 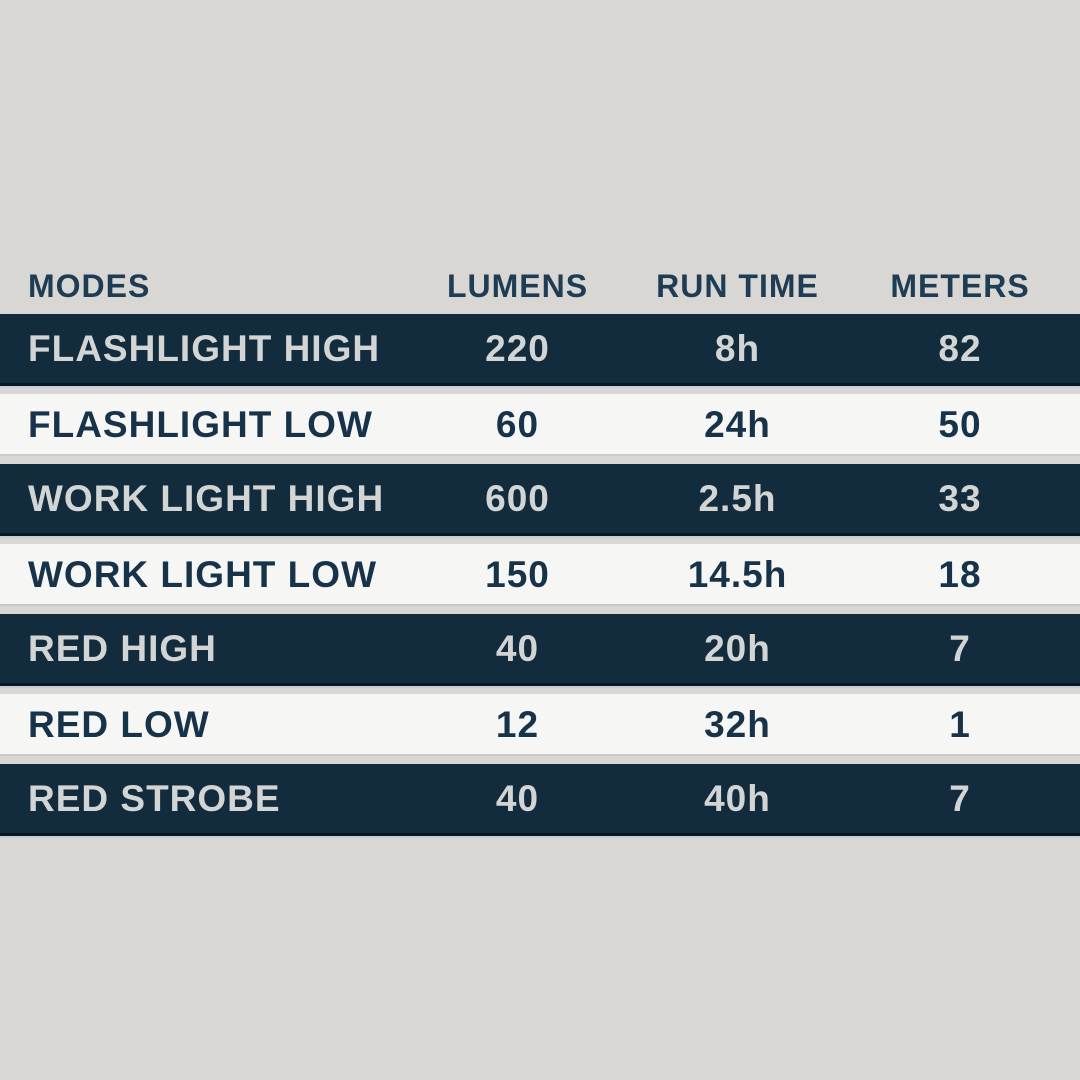 I want to click on column-header-lumens: LUMENS, so click(x=517, y=286).